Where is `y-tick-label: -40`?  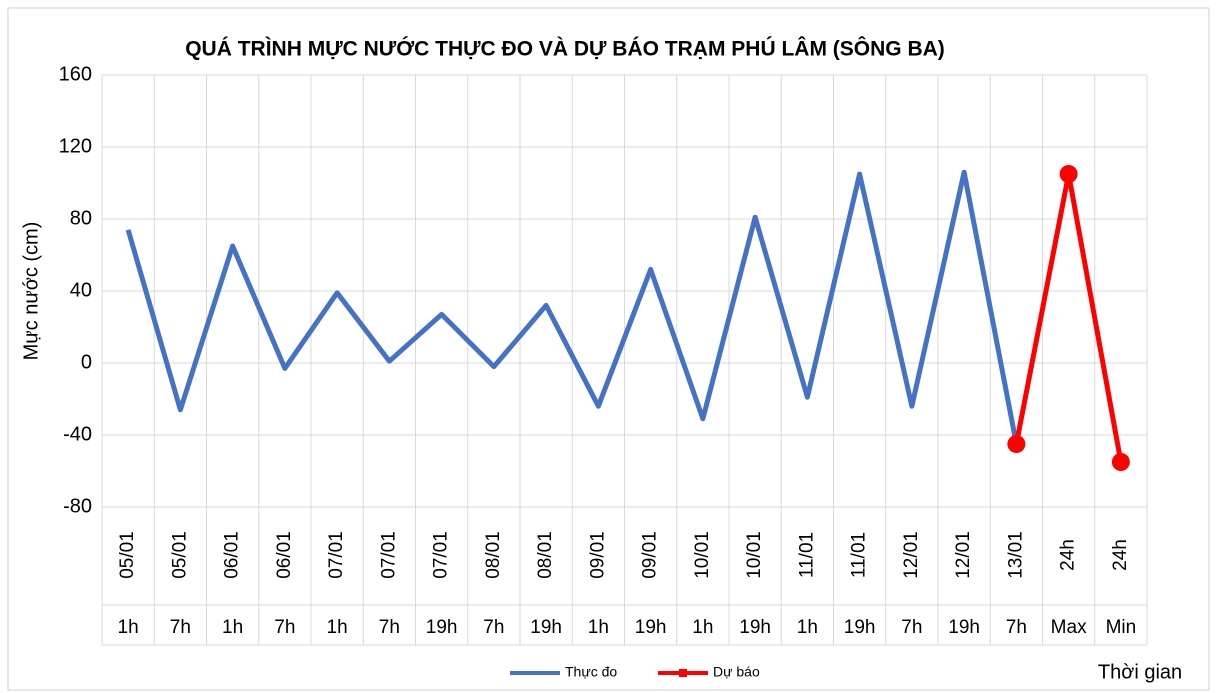
y-tick-label: -40 is located at coordinates (77, 434).